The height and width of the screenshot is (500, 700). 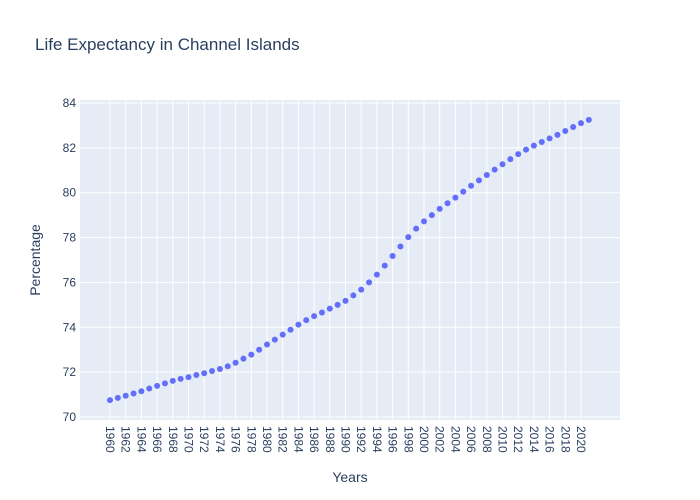 I want to click on chart-title: Life Expectancy in Channel Islands, so click(x=167, y=44).